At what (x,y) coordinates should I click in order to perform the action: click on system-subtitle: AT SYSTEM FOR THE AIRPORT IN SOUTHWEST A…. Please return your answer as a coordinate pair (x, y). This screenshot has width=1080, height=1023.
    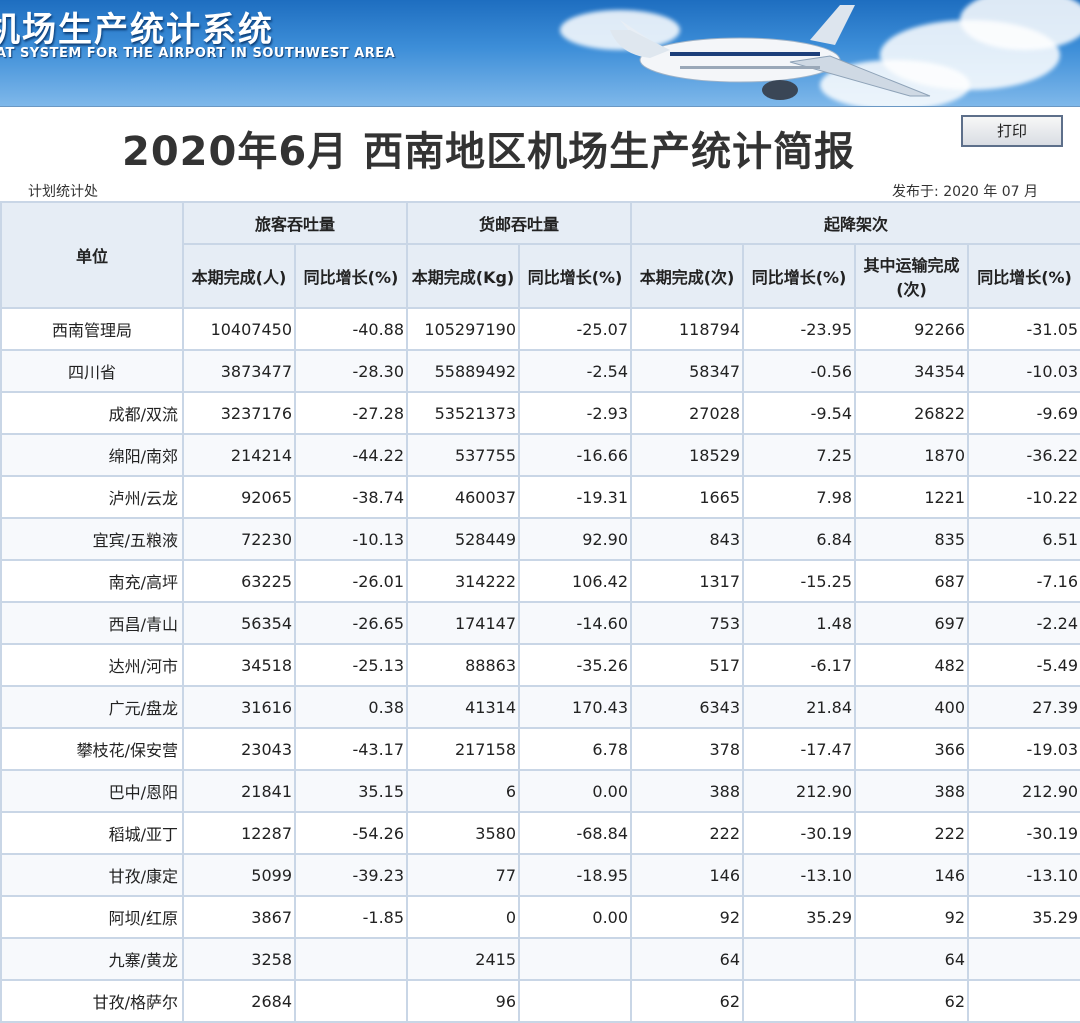
    Looking at the image, I should click on (198, 53).